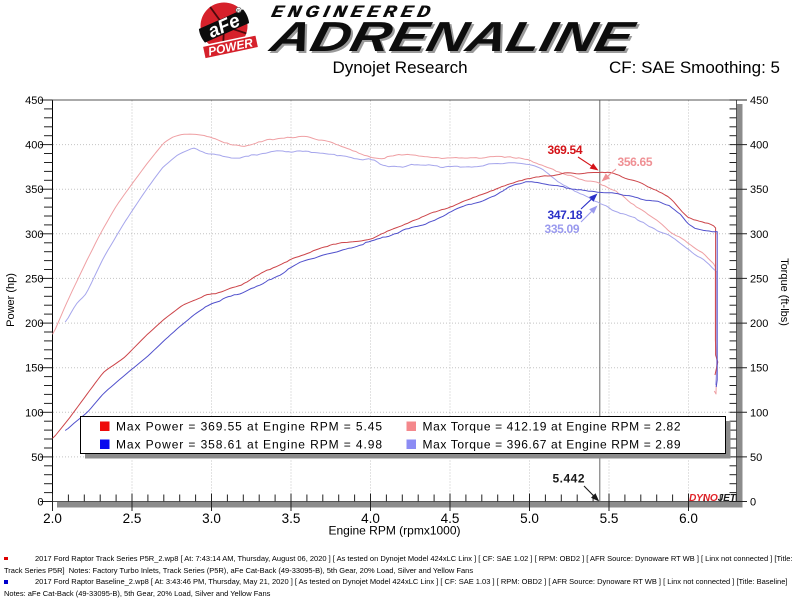 This screenshot has height=600, width=800. I want to click on svg-text: 3.5, so click(291, 518).